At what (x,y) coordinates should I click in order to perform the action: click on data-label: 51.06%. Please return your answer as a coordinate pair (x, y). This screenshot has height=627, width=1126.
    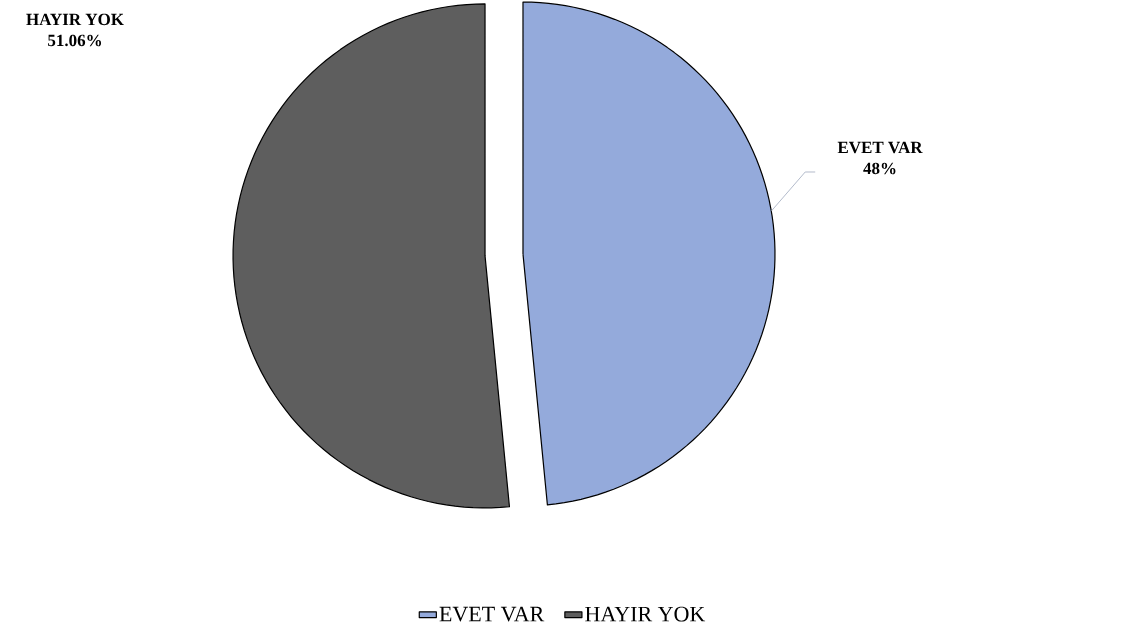
    Looking at the image, I should click on (75, 40).